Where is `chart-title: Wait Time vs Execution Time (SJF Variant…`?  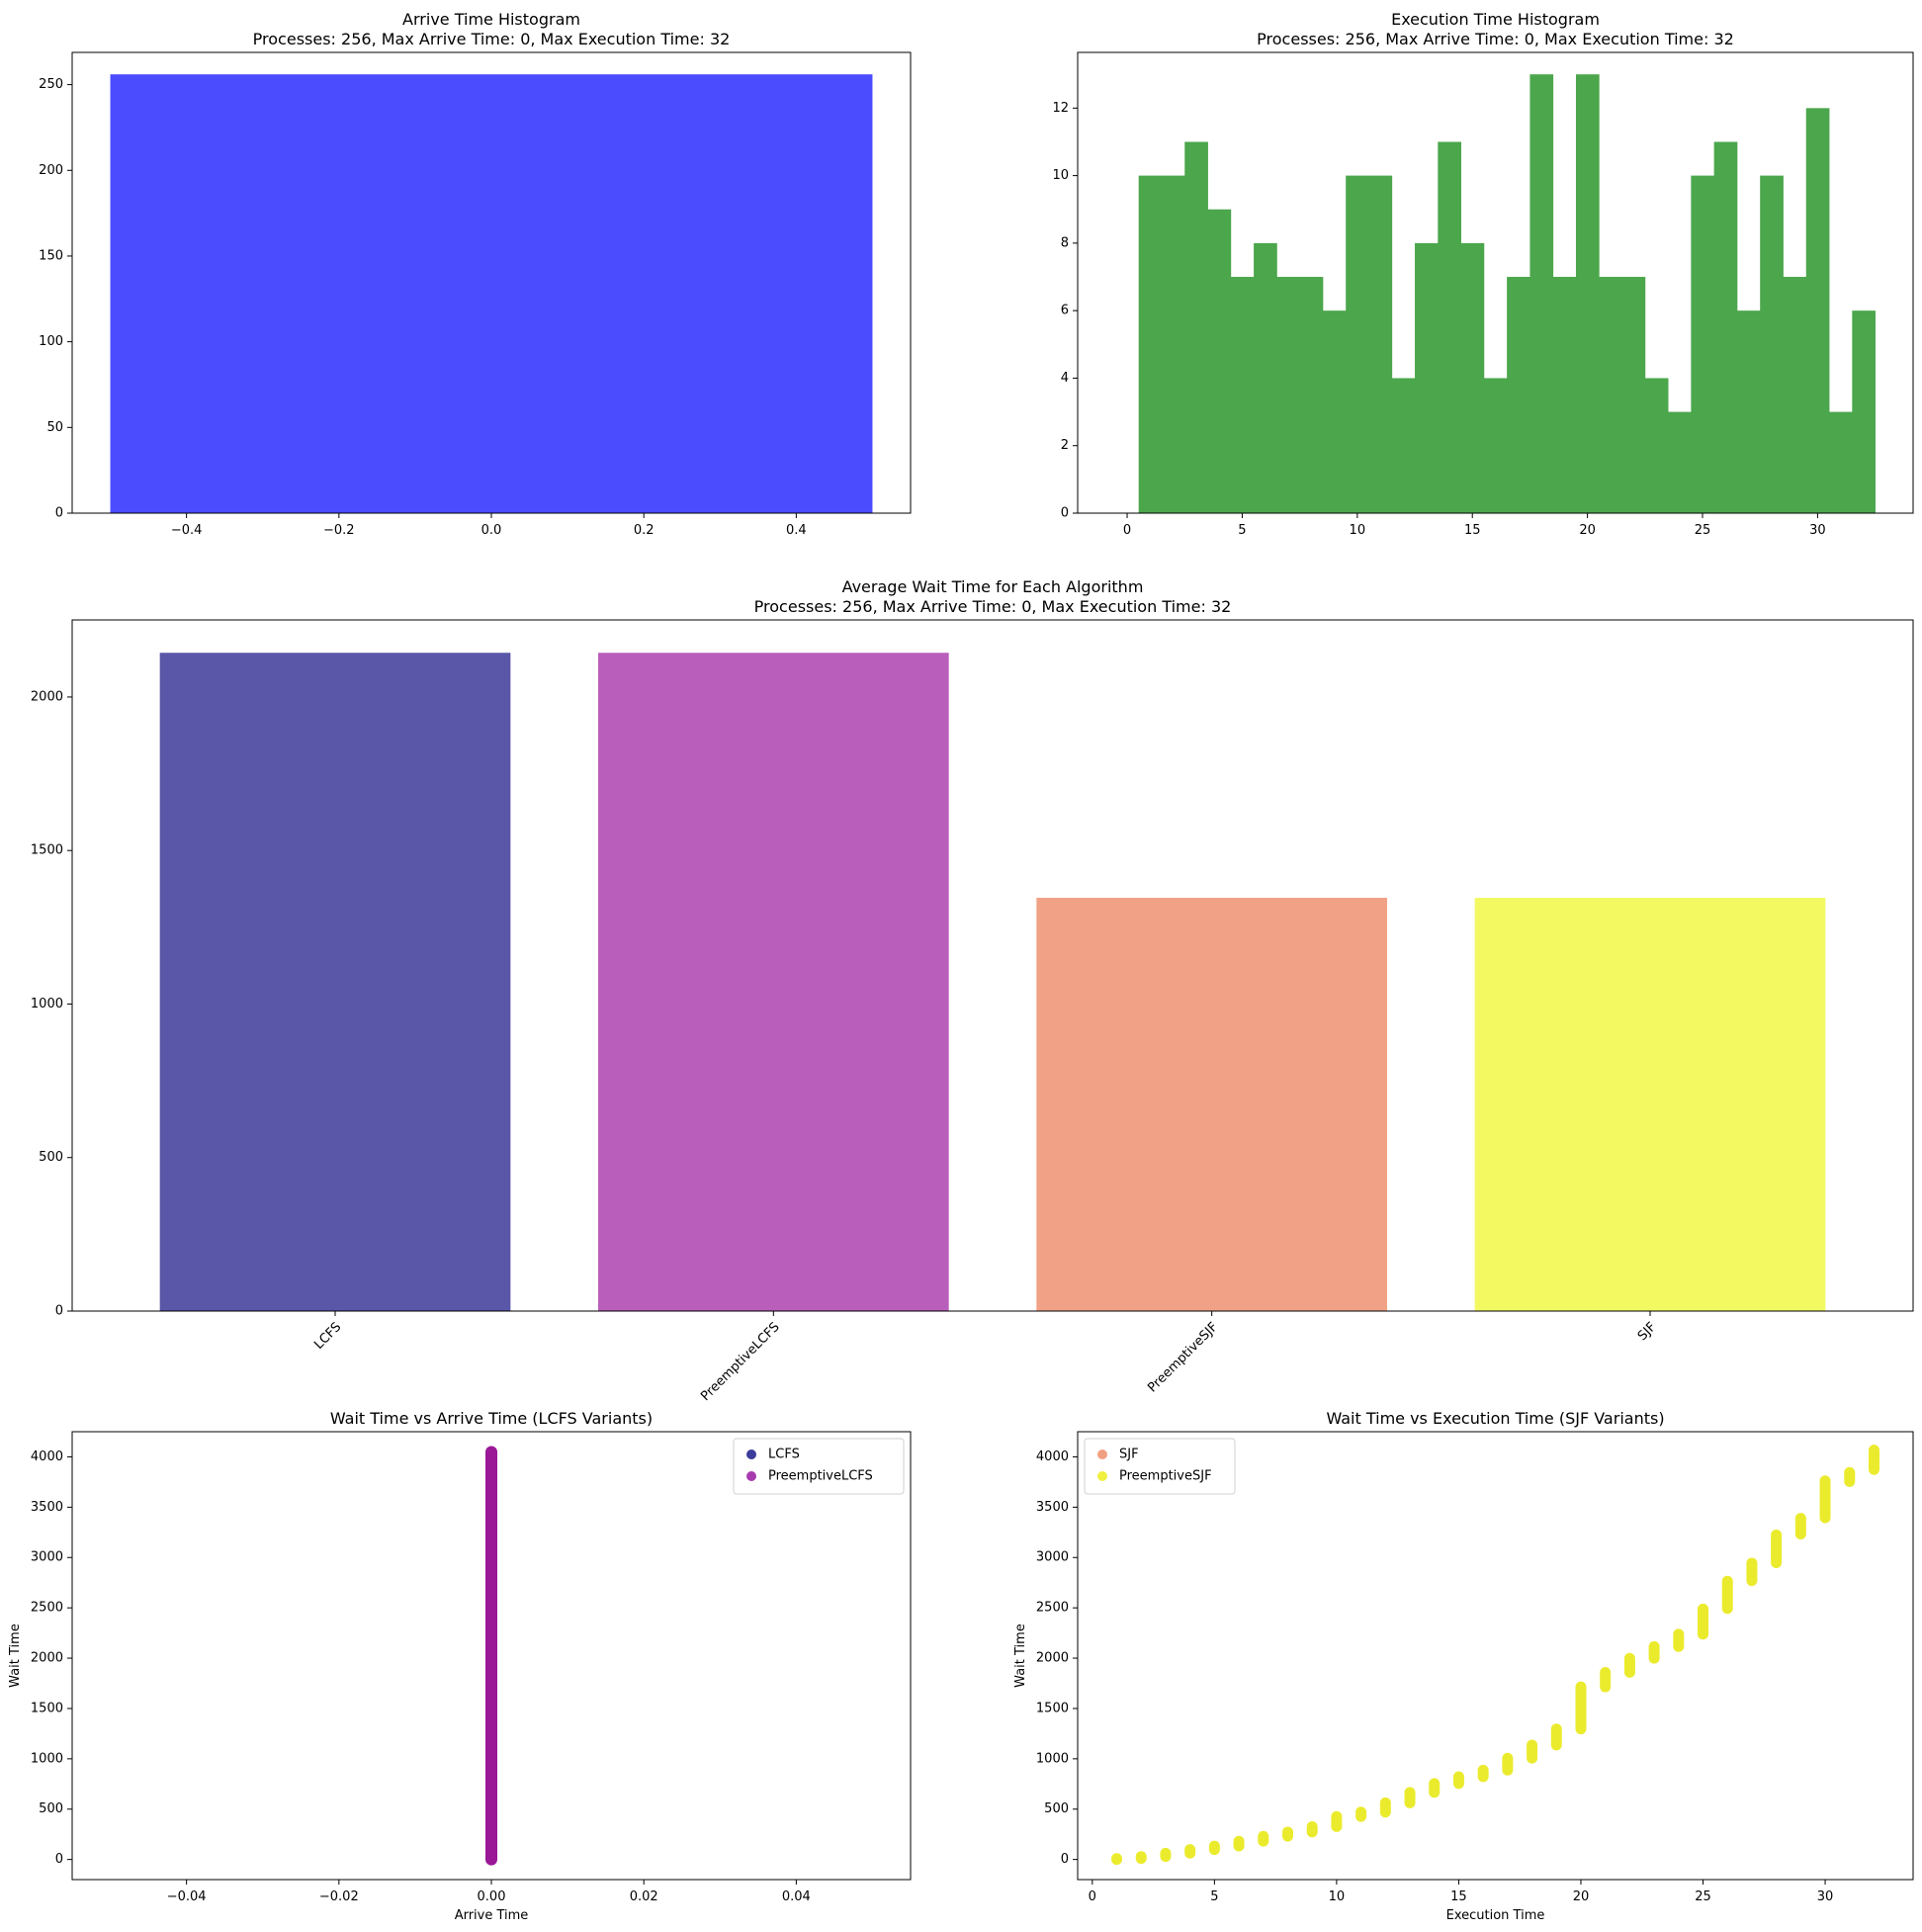
chart-title: Wait Time vs Execution Time (SJF Variant… is located at coordinates (1495, 1418).